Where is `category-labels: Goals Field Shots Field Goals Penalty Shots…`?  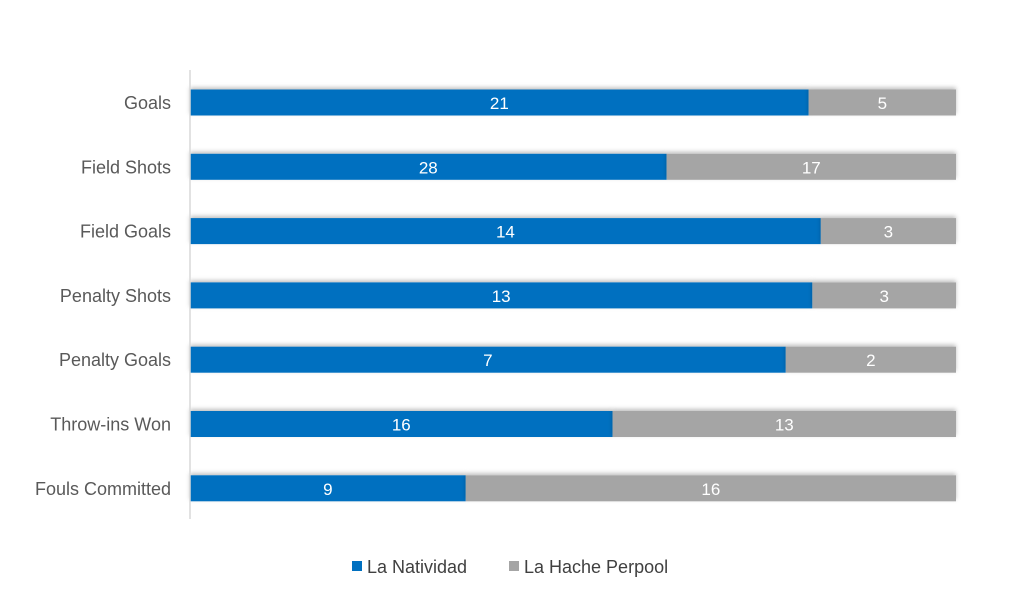
category-labels: Goals Field Shots Field Goals Penalty Shots… is located at coordinates (103, 296).